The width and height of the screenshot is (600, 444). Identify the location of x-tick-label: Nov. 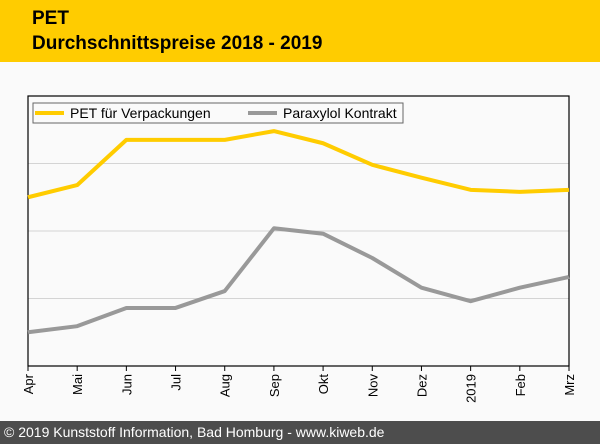
(372, 386).